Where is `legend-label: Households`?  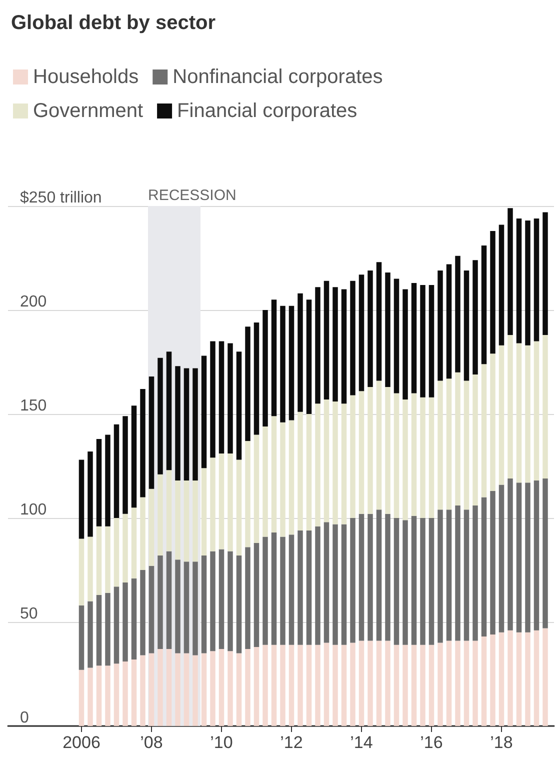 legend-label: Households is located at coordinates (86, 77).